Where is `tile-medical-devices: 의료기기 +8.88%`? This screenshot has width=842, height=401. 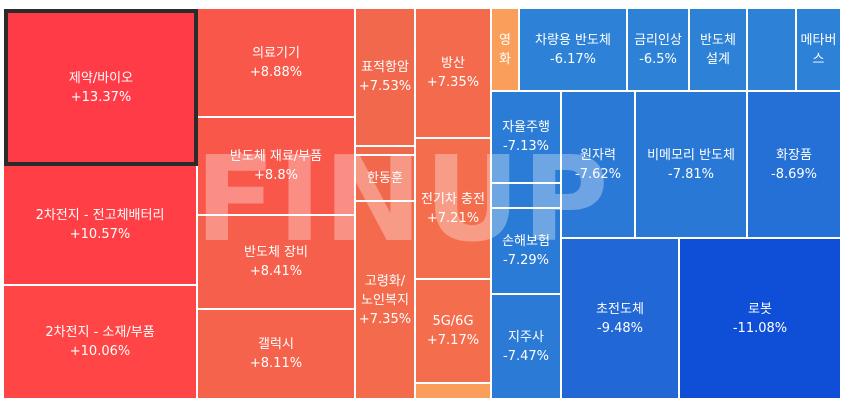
tile-medical-devices: 의료기기 +8.88% is located at coordinates (277, 63).